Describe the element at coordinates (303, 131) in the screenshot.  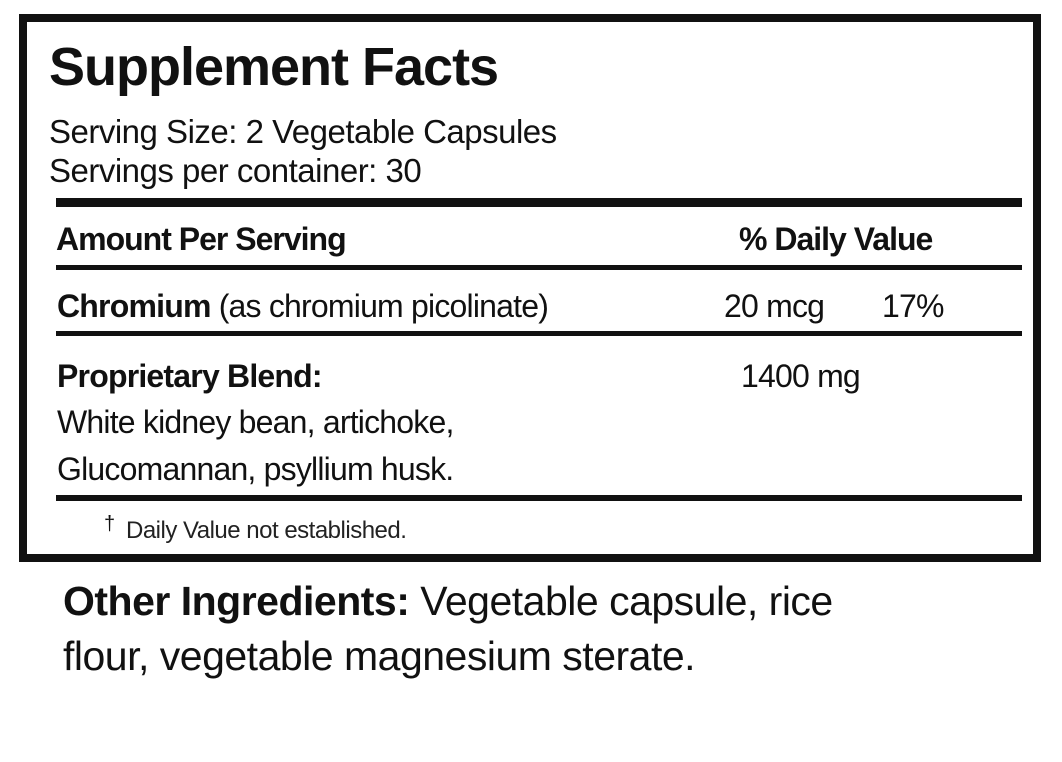
I see `serving-size: Serving Size: 2 Vegetable Capsules` at that location.